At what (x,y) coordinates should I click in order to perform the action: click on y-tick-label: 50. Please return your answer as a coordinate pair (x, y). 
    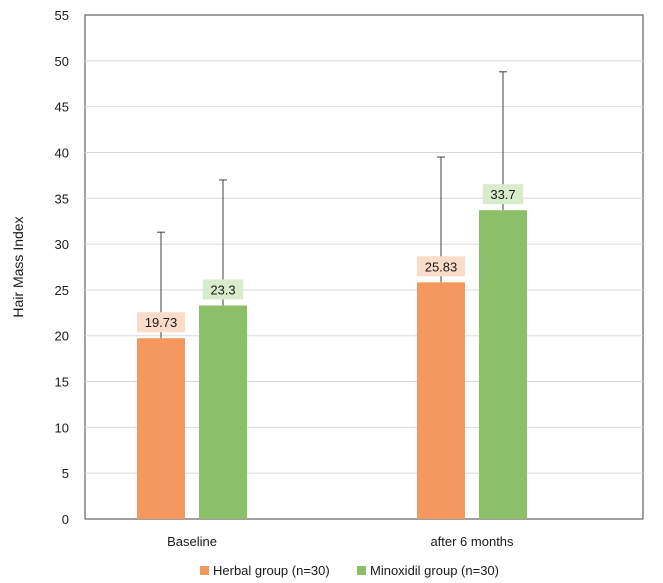
    Looking at the image, I should click on (62, 61).